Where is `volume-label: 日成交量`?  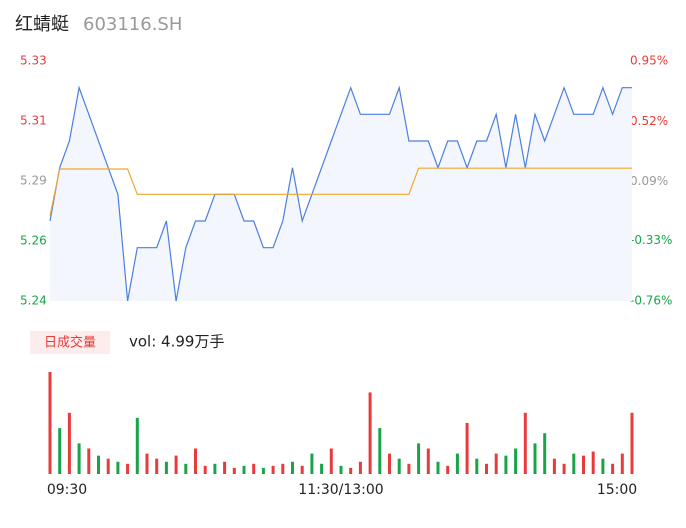 volume-label: 日成交量 is located at coordinates (70, 343).